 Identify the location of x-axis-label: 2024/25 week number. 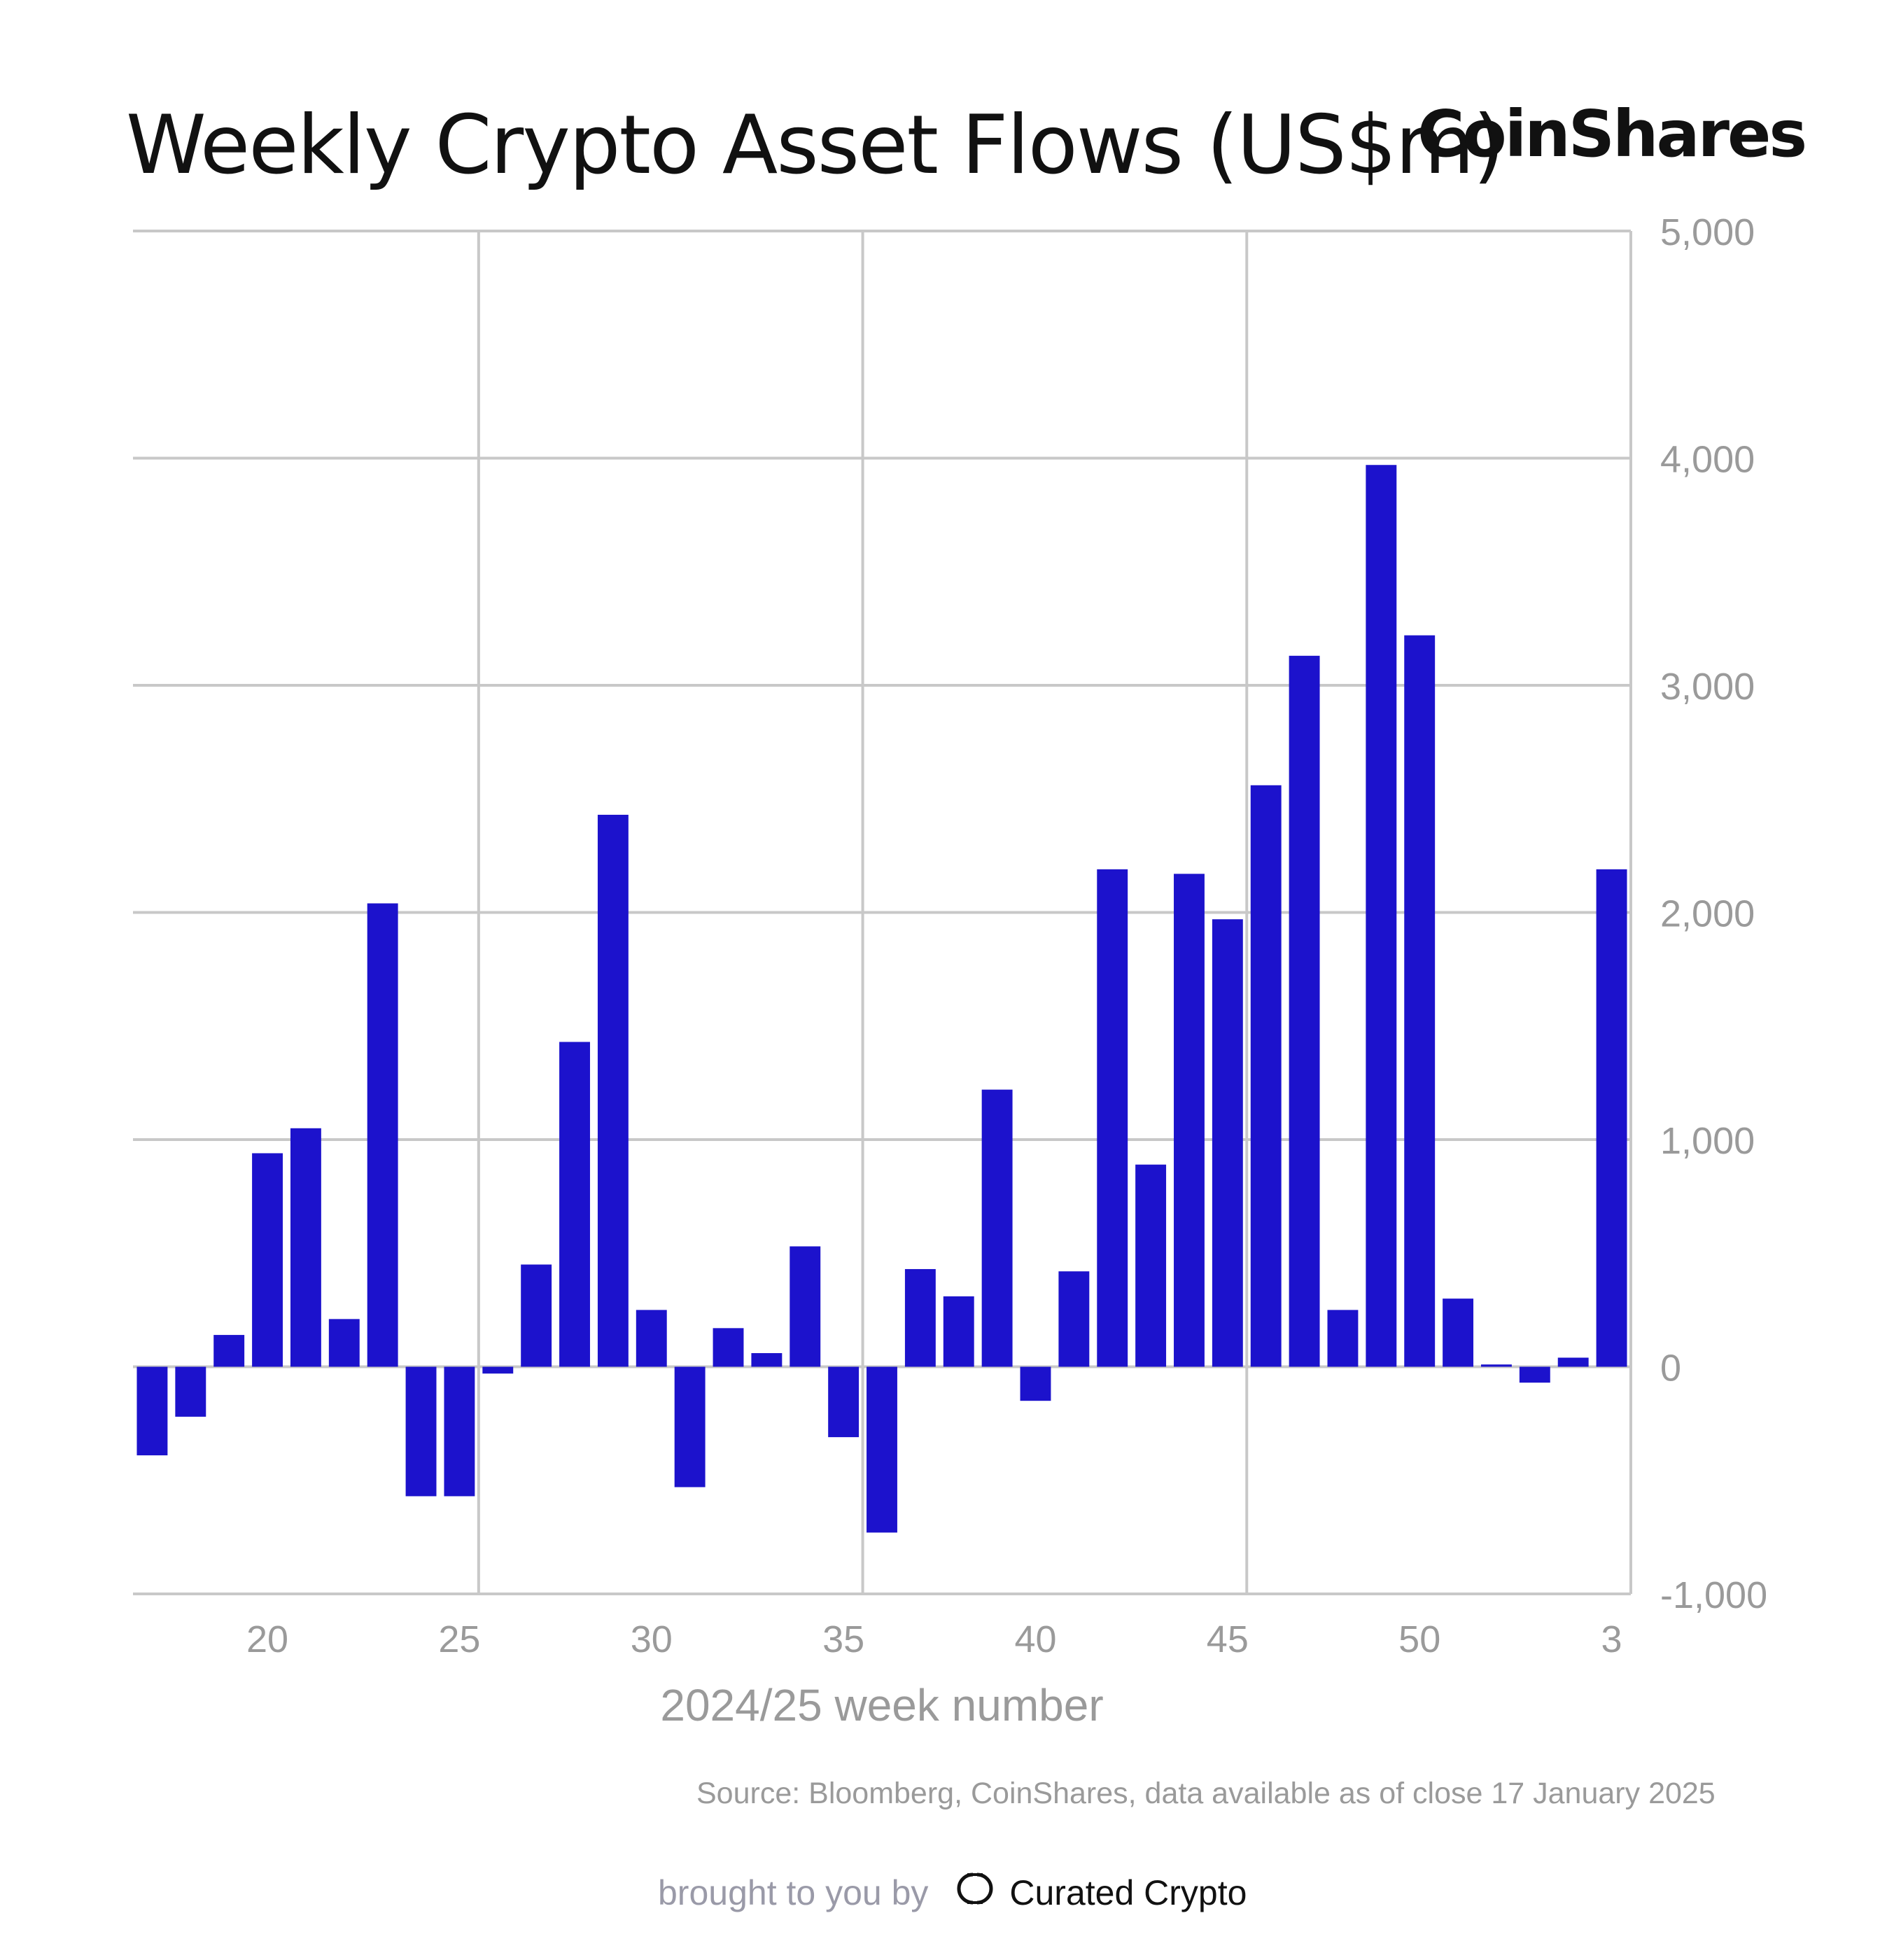
(882, 1705).